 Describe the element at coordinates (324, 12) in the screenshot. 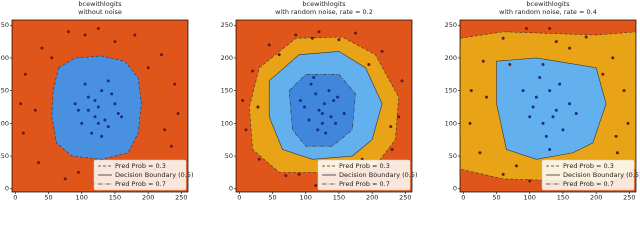

I see `chart-subtitle: with random noise, rate = 0.2` at that location.